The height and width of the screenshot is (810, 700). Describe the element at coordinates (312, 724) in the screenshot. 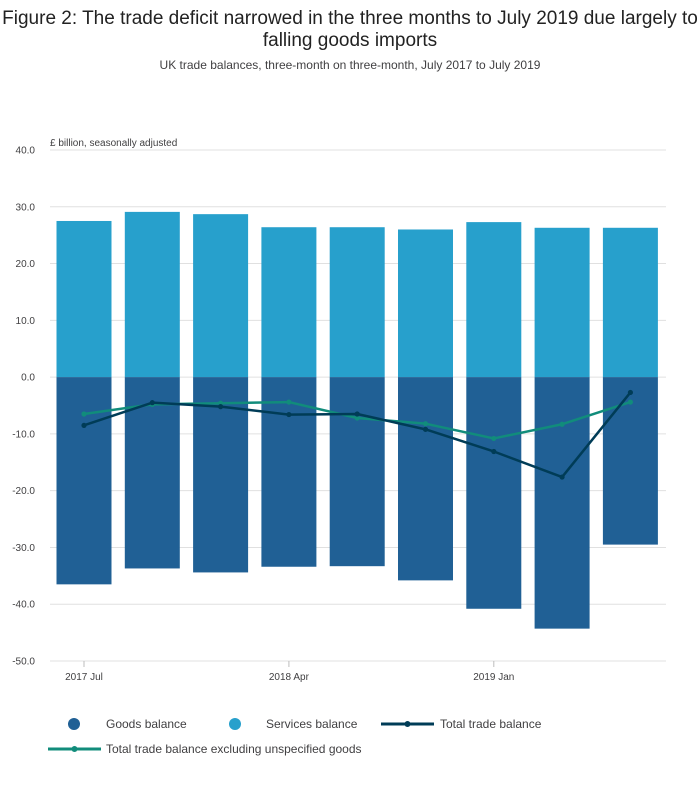

I see `legend-label: Services balance` at that location.